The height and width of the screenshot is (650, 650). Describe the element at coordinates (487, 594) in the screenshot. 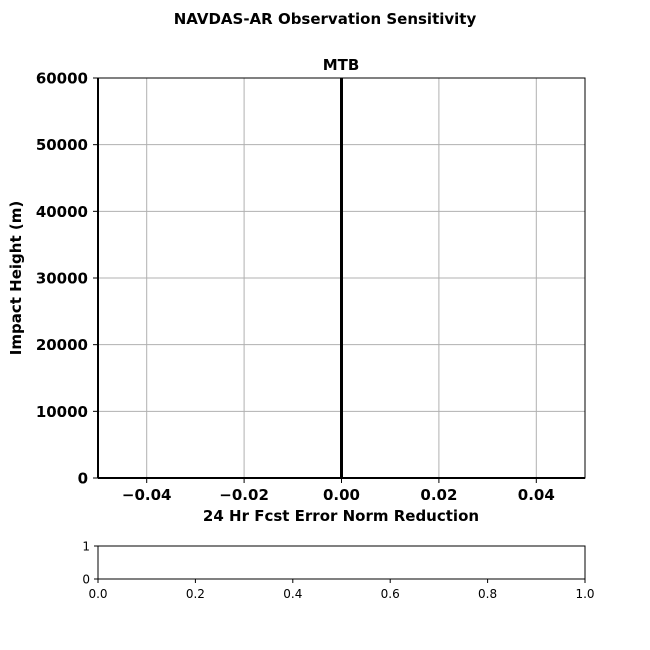

I see `secondary-x-tick-label: 0.8` at that location.